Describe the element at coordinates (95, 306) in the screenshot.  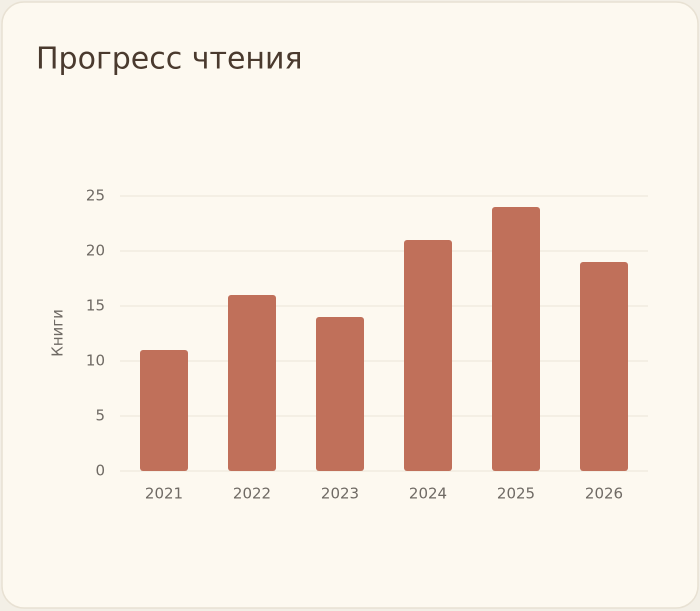
I see `y-tick-label: 15` at that location.